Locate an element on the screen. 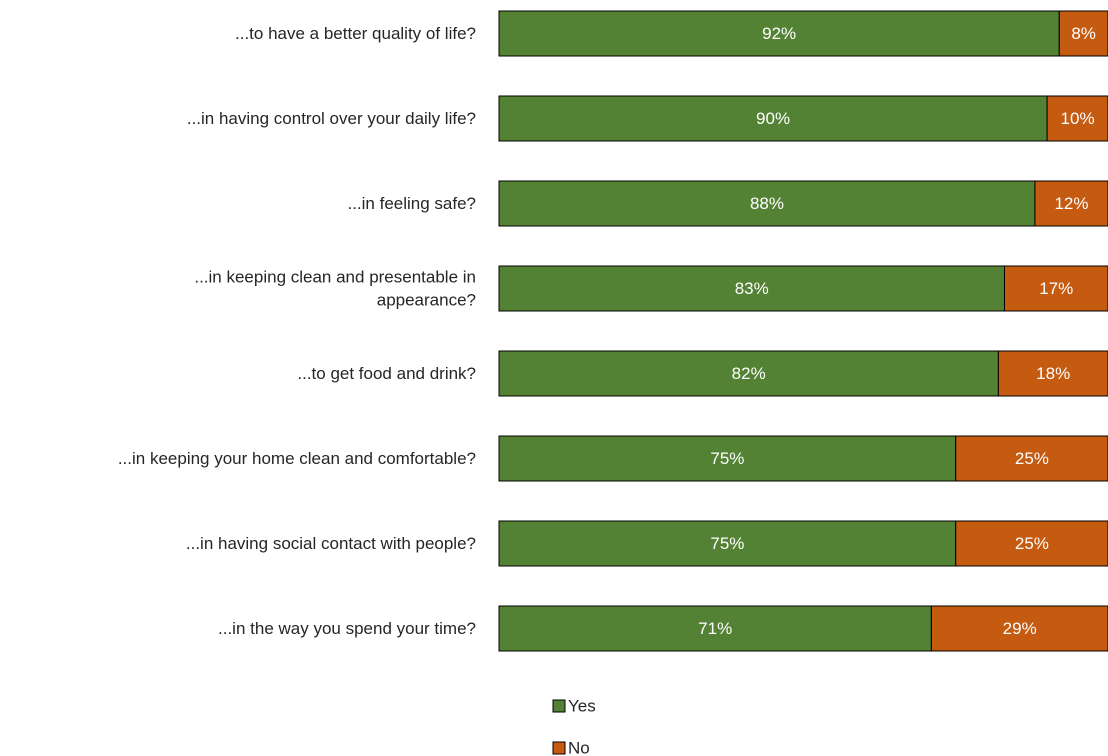 This screenshot has height=756, width=1108. value-label-yes: 83% is located at coordinates (752, 288).